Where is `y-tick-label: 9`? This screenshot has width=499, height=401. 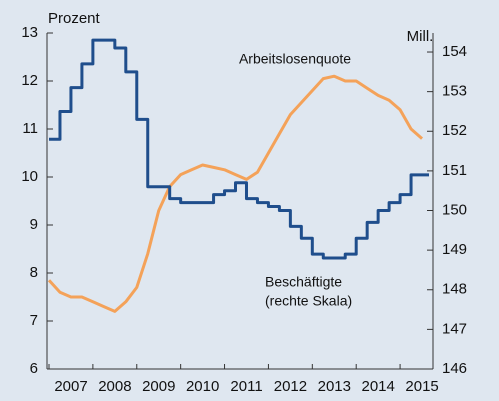 y-tick-label: 9 is located at coordinates (34, 224).